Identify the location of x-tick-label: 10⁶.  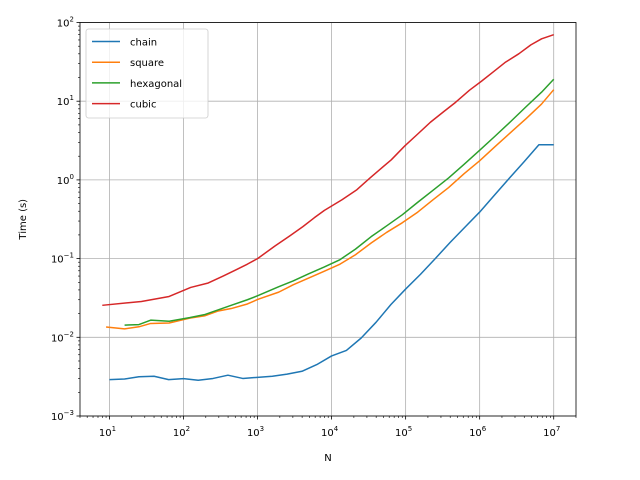
(478, 432).